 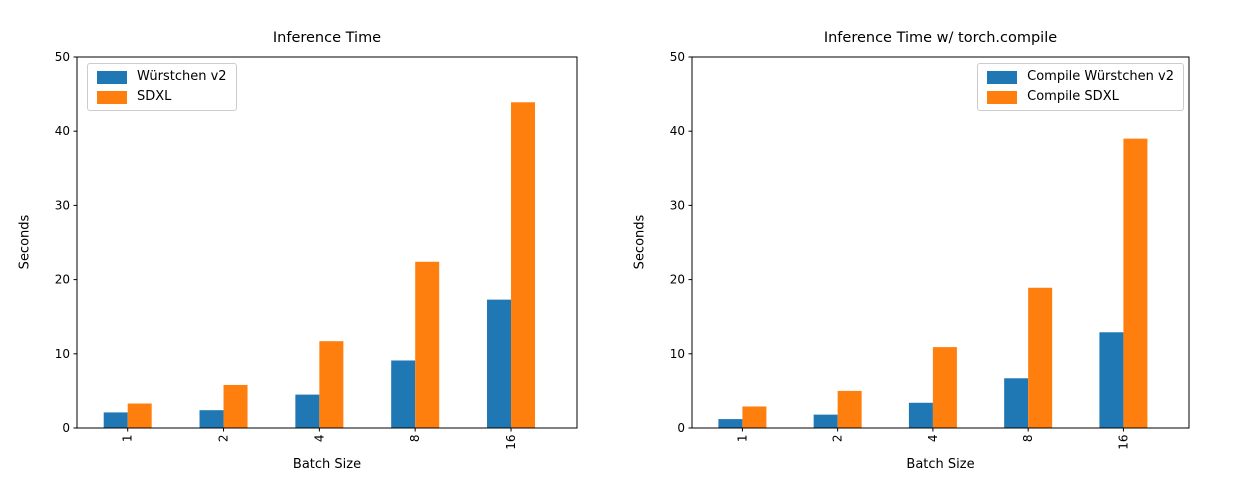 I want to click on x-axis-label-right: Batch Size, so click(x=940, y=464).